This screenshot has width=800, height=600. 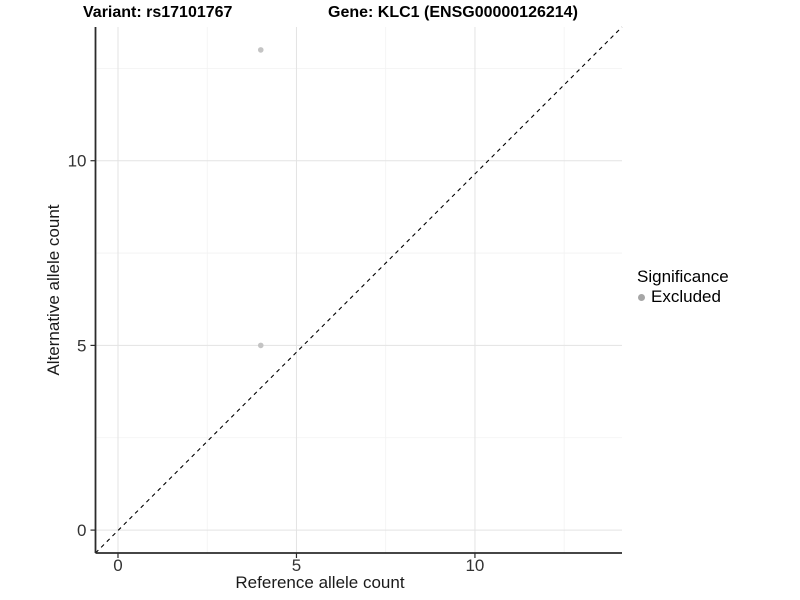 I want to click on y-tick-label: 5, so click(x=81, y=345).